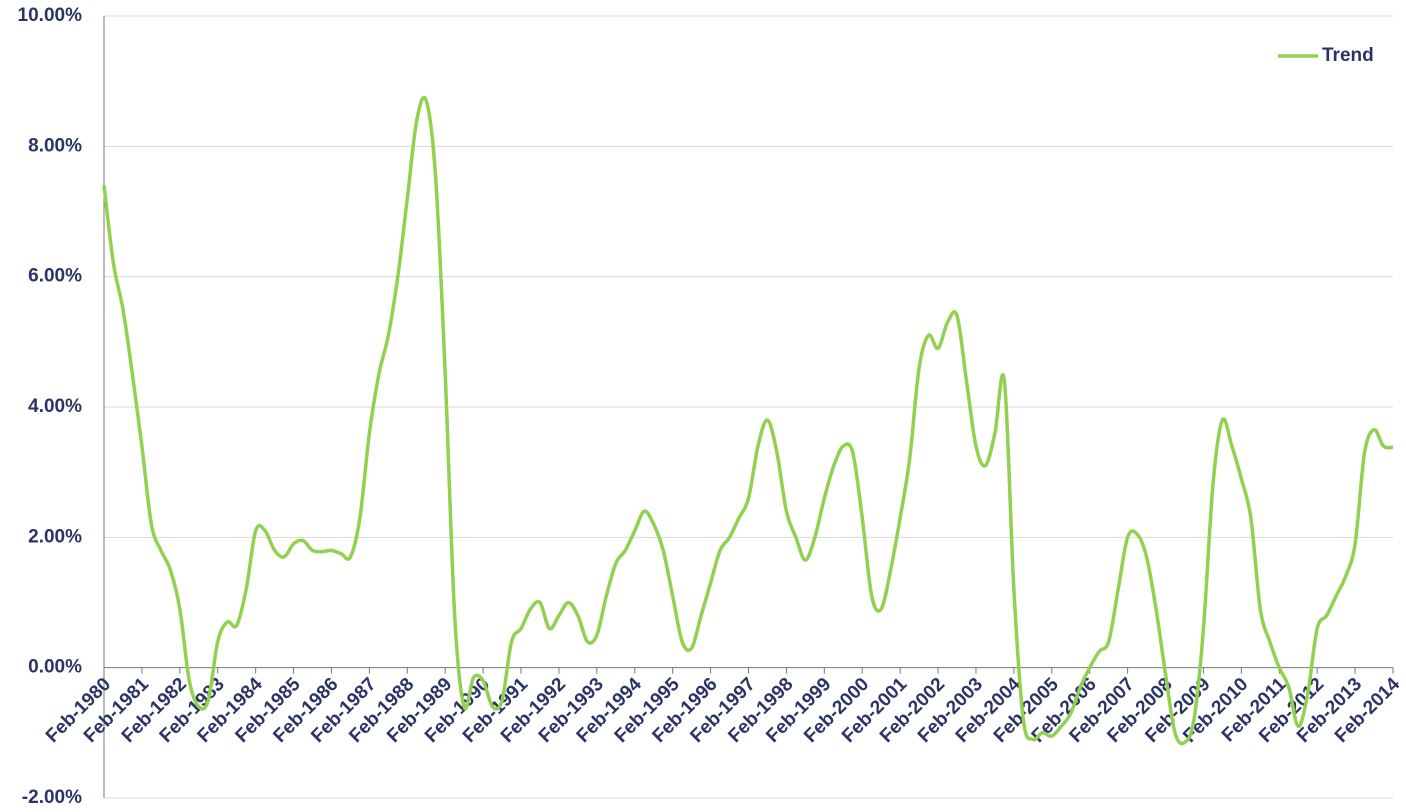 This screenshot has height=812, width=1406. What do you see at coordinates (55, 406) in the screenshot?
I see `y-tick-label: 4.00%` at bounding box center [55, 406].